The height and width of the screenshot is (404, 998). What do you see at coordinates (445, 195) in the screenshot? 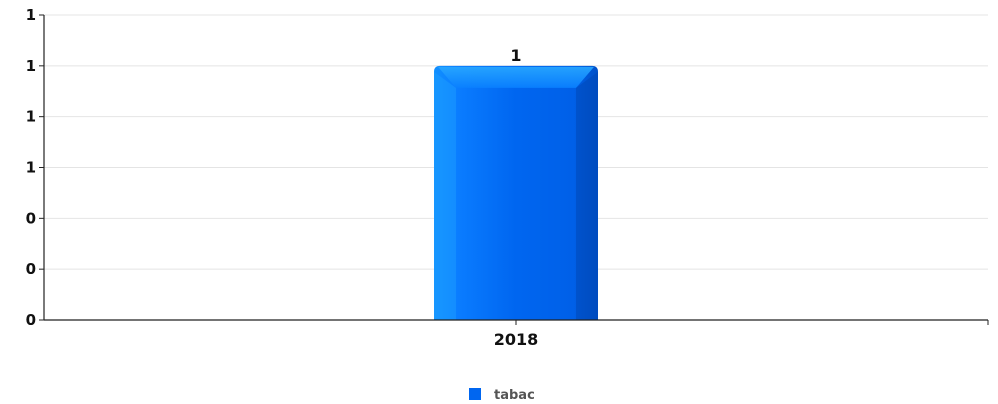
I see `bar-left-bevel` at bounding box center [445, 195].